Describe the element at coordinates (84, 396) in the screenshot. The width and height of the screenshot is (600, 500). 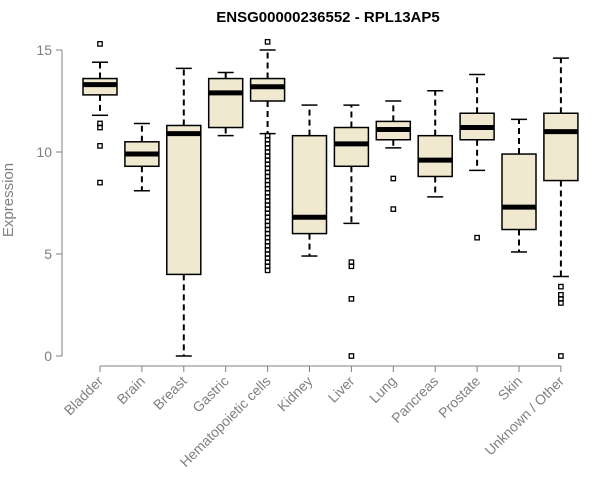
I see `x-tick-label: Bladder` at that location.